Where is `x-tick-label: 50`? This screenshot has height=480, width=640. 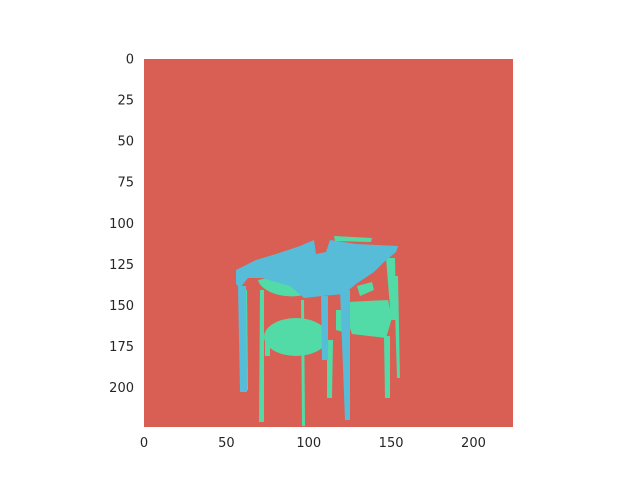
x-tick-label: 50 is located at coordinates (226, 443).